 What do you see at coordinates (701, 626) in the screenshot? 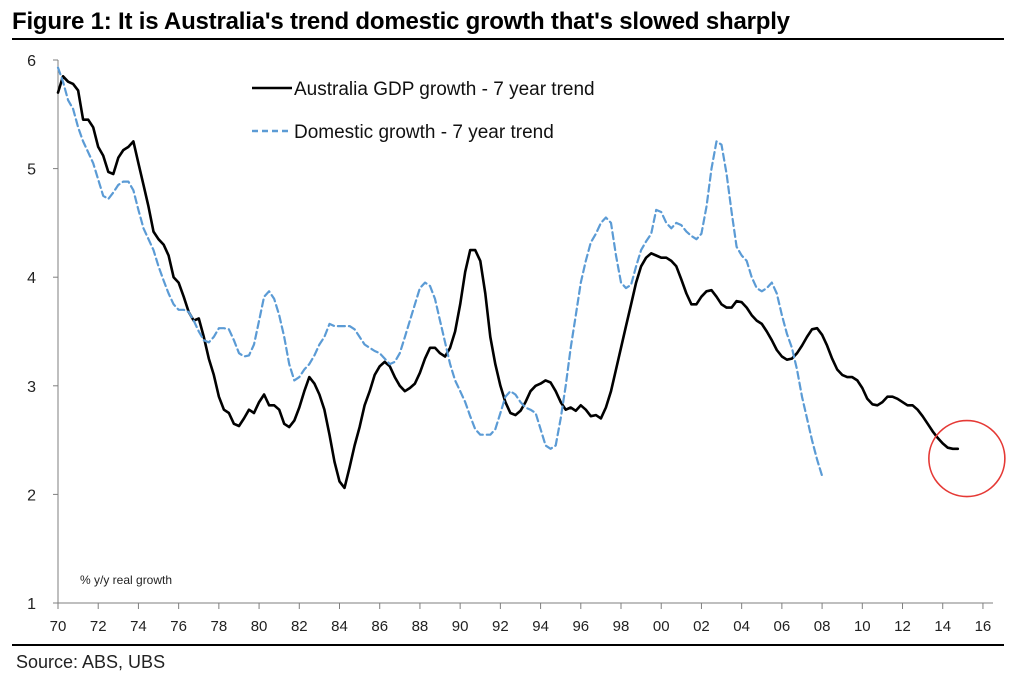
I see `x-tick-label: 02` at bounding box center [701, 626].